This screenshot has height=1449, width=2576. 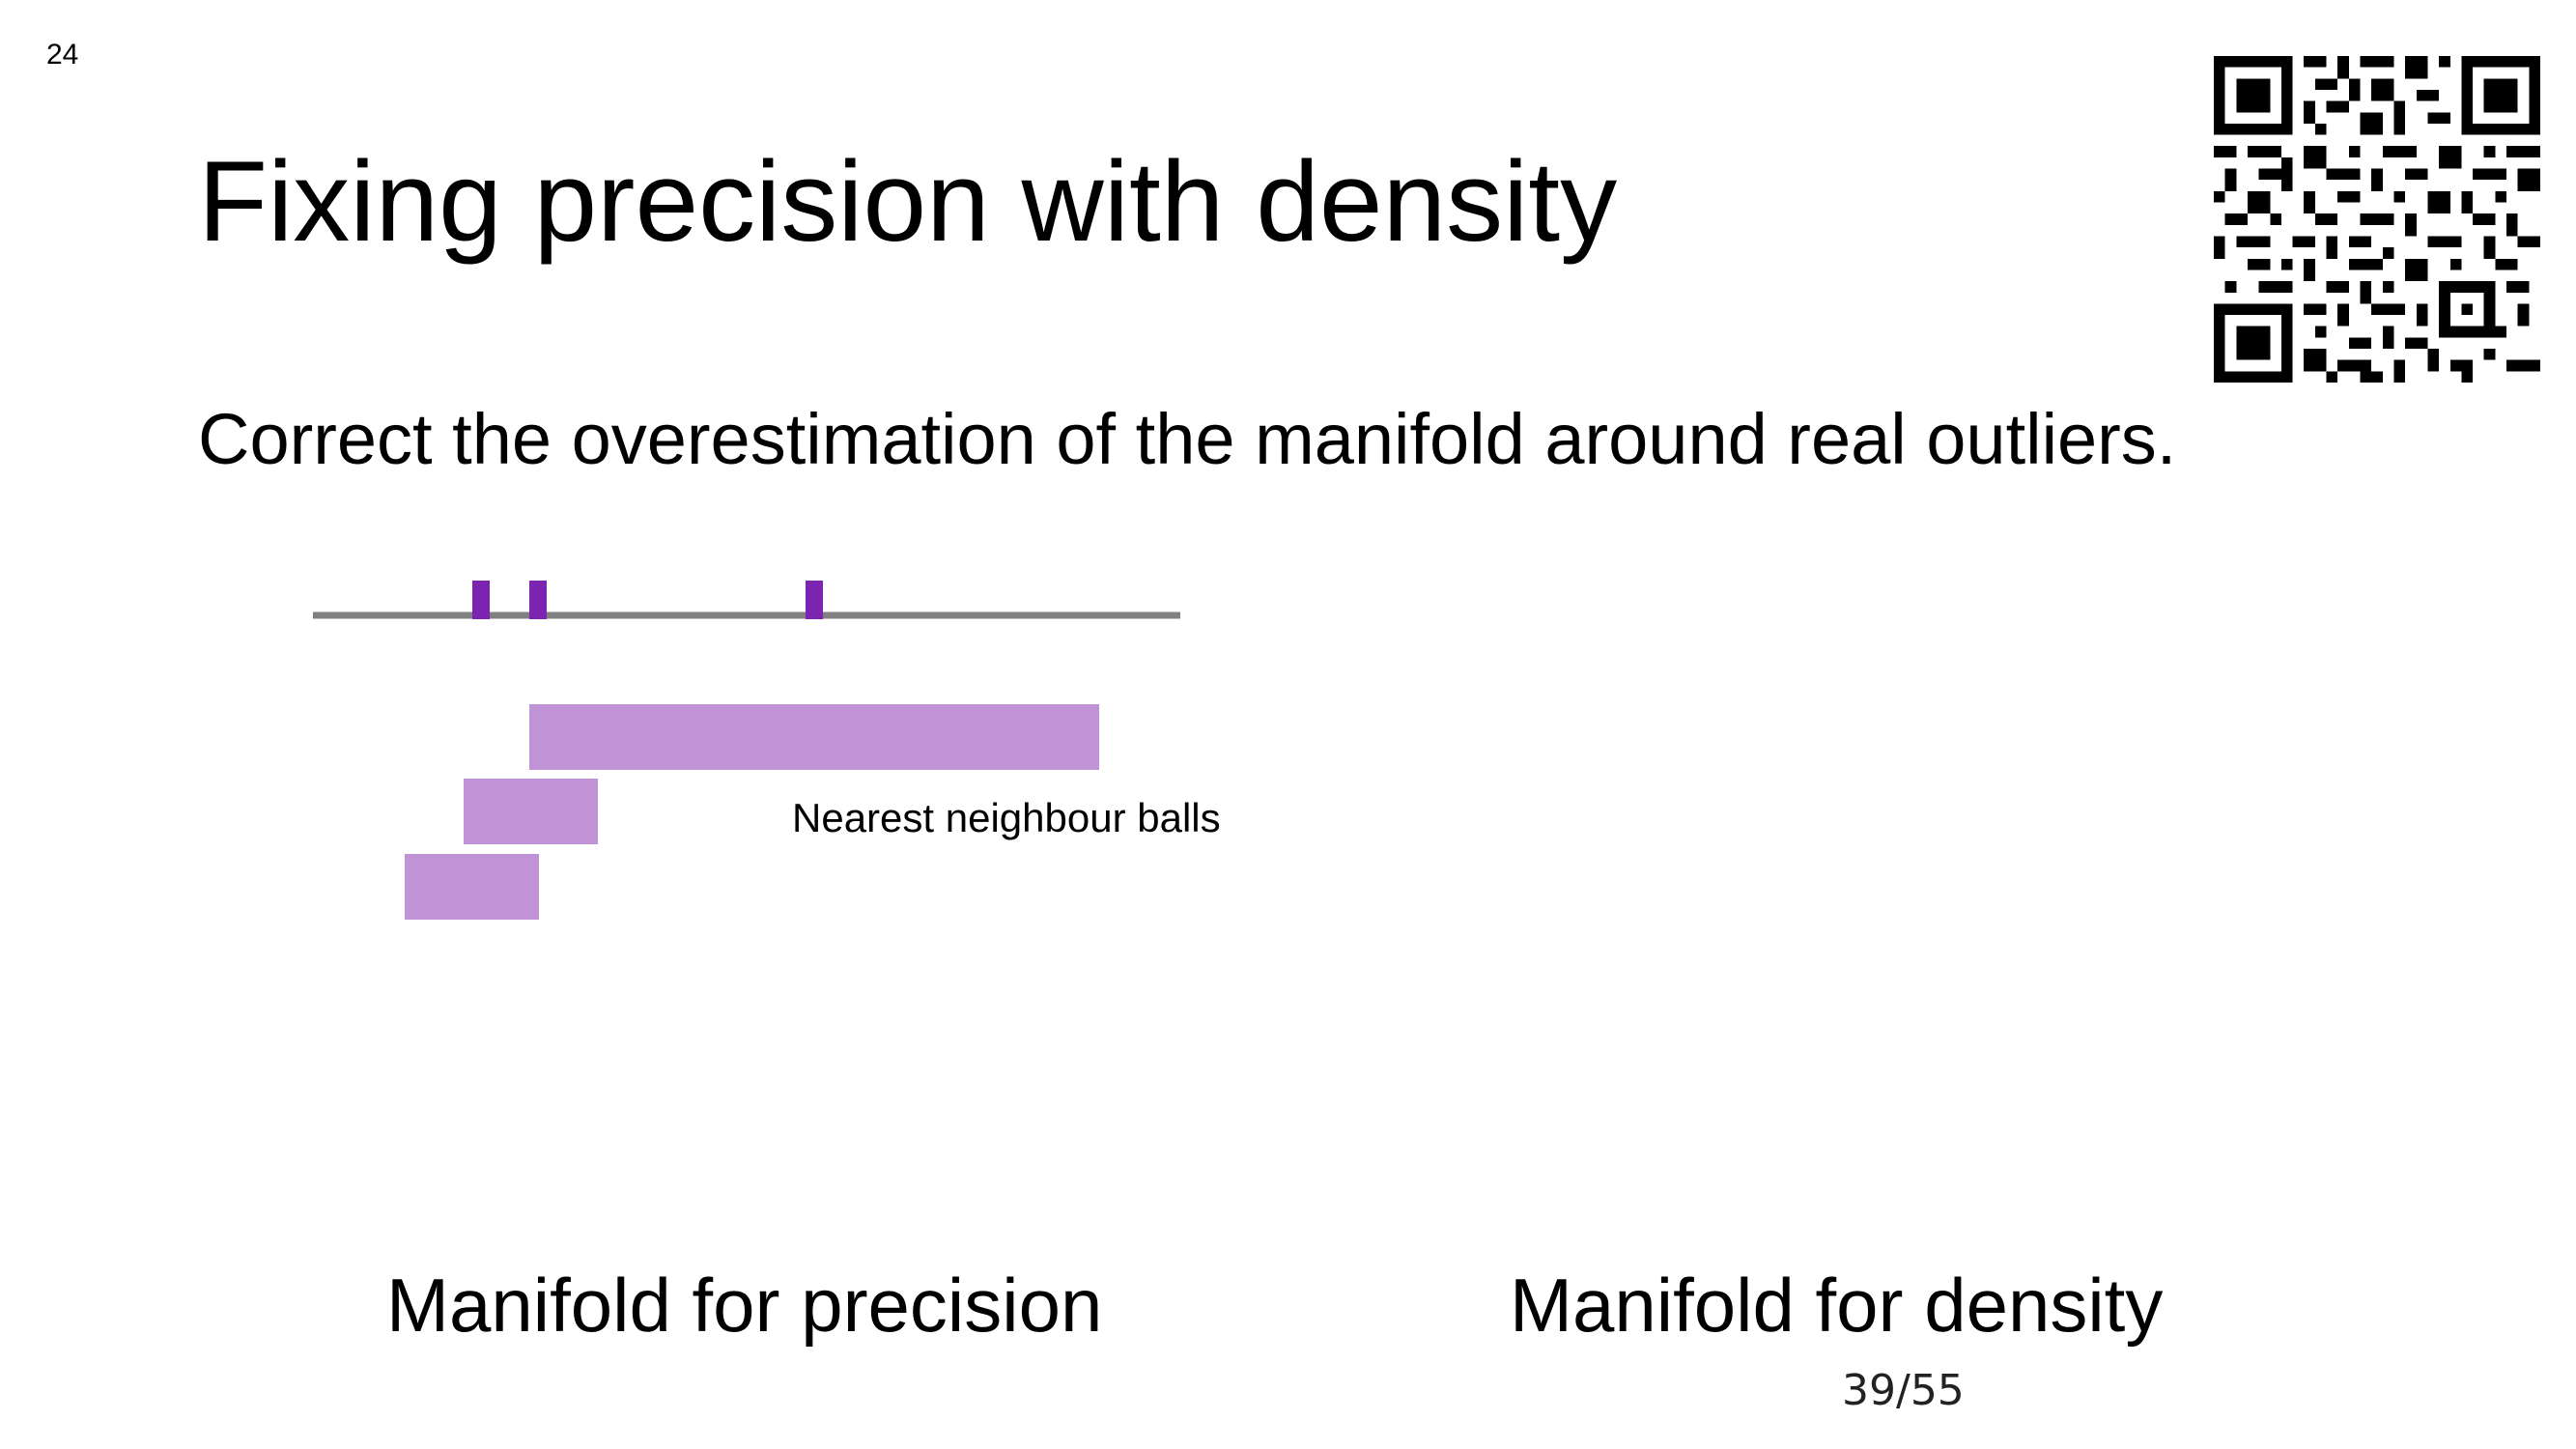 I want to click on slide-number: 24, so click(x=62, y=55).